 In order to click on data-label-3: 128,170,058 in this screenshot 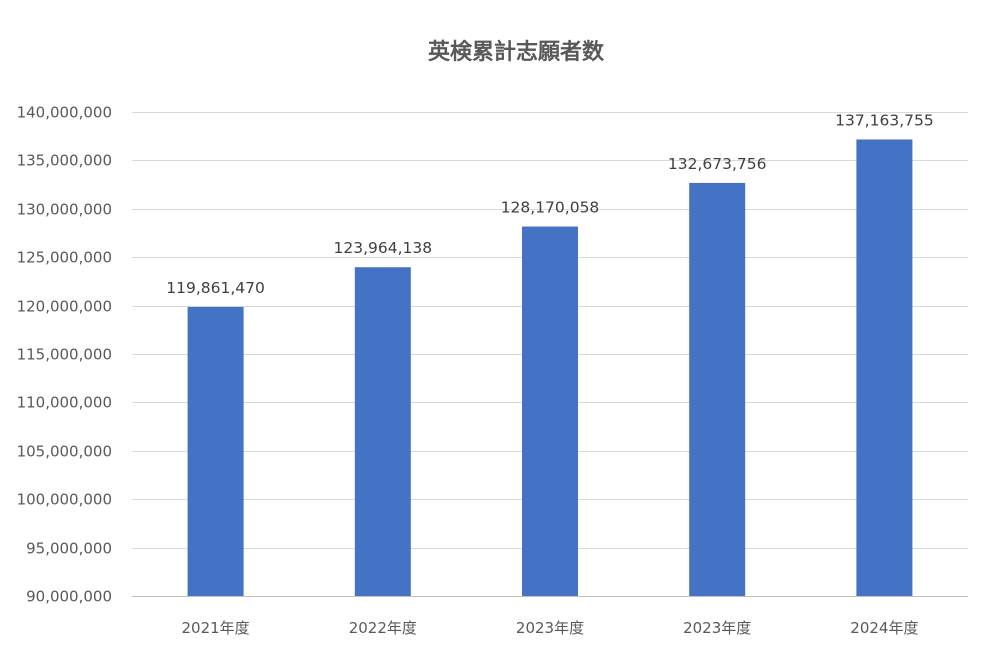, I will do `click(550, 208)`.